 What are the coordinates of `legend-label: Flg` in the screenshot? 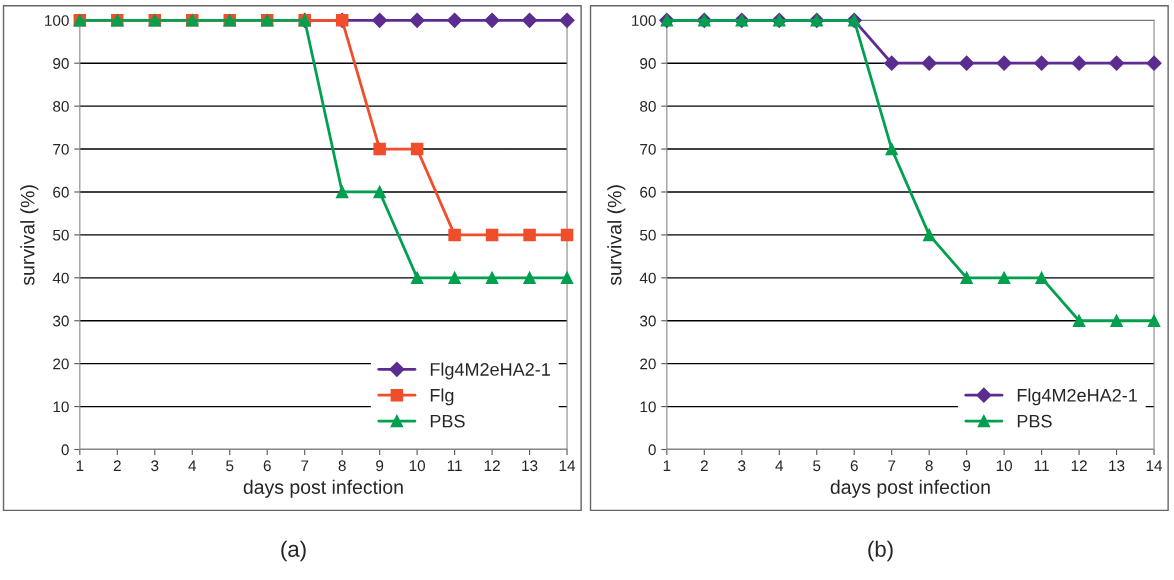 It's located at (442, 397).